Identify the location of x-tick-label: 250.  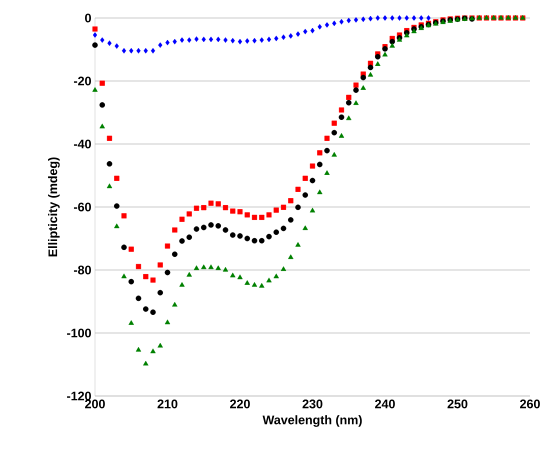
(458, 404).